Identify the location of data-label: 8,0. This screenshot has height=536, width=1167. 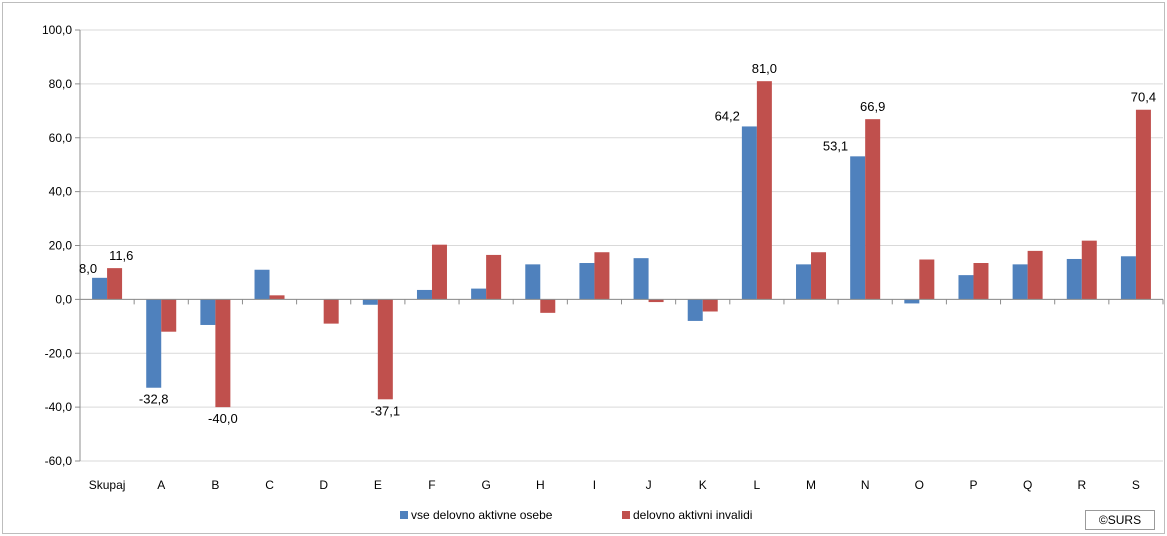
(88, 268).